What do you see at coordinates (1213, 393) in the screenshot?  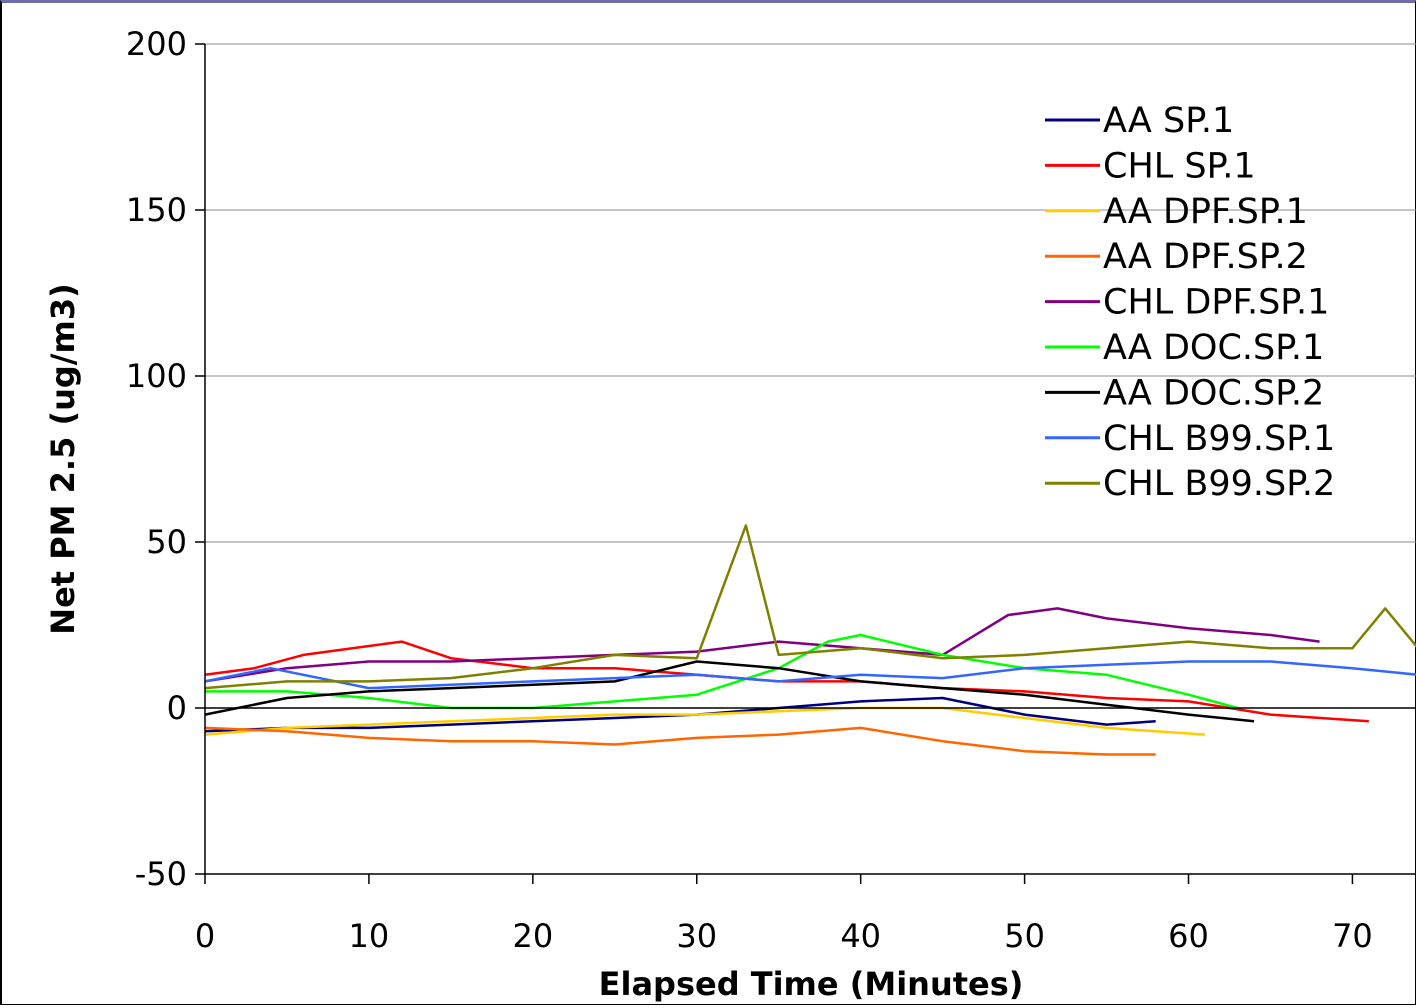 I see `legend-label: AA DOC.SP.2` at bounding box center [1213, 393].